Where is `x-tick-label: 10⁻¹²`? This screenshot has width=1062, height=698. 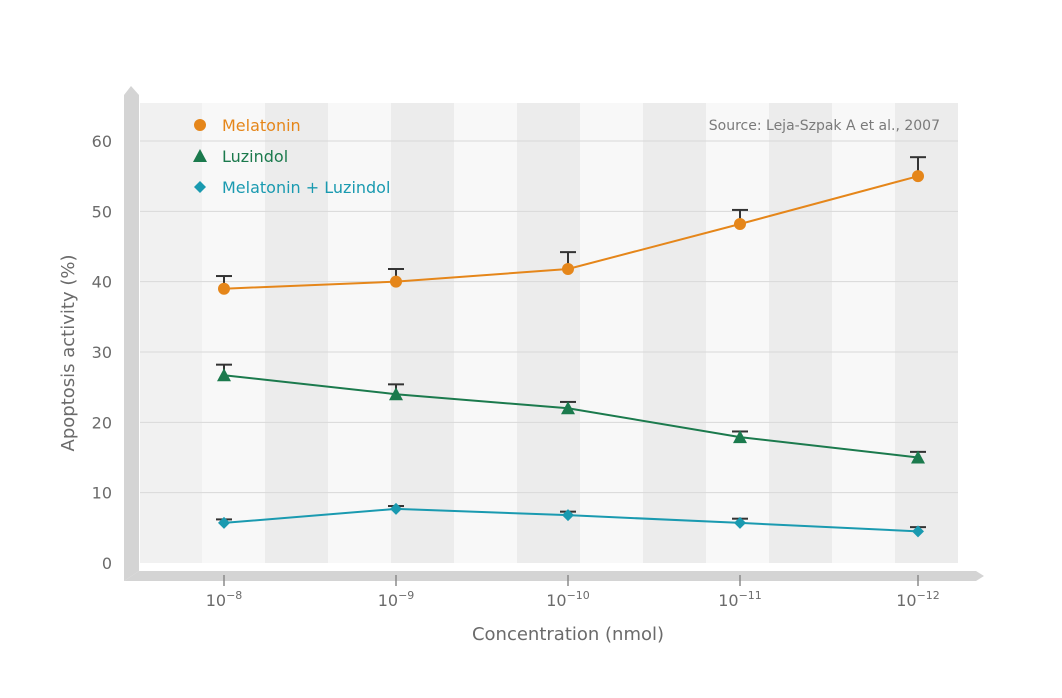
x-tick-label: 10⁻¹² is located at coordinates (918, 599).